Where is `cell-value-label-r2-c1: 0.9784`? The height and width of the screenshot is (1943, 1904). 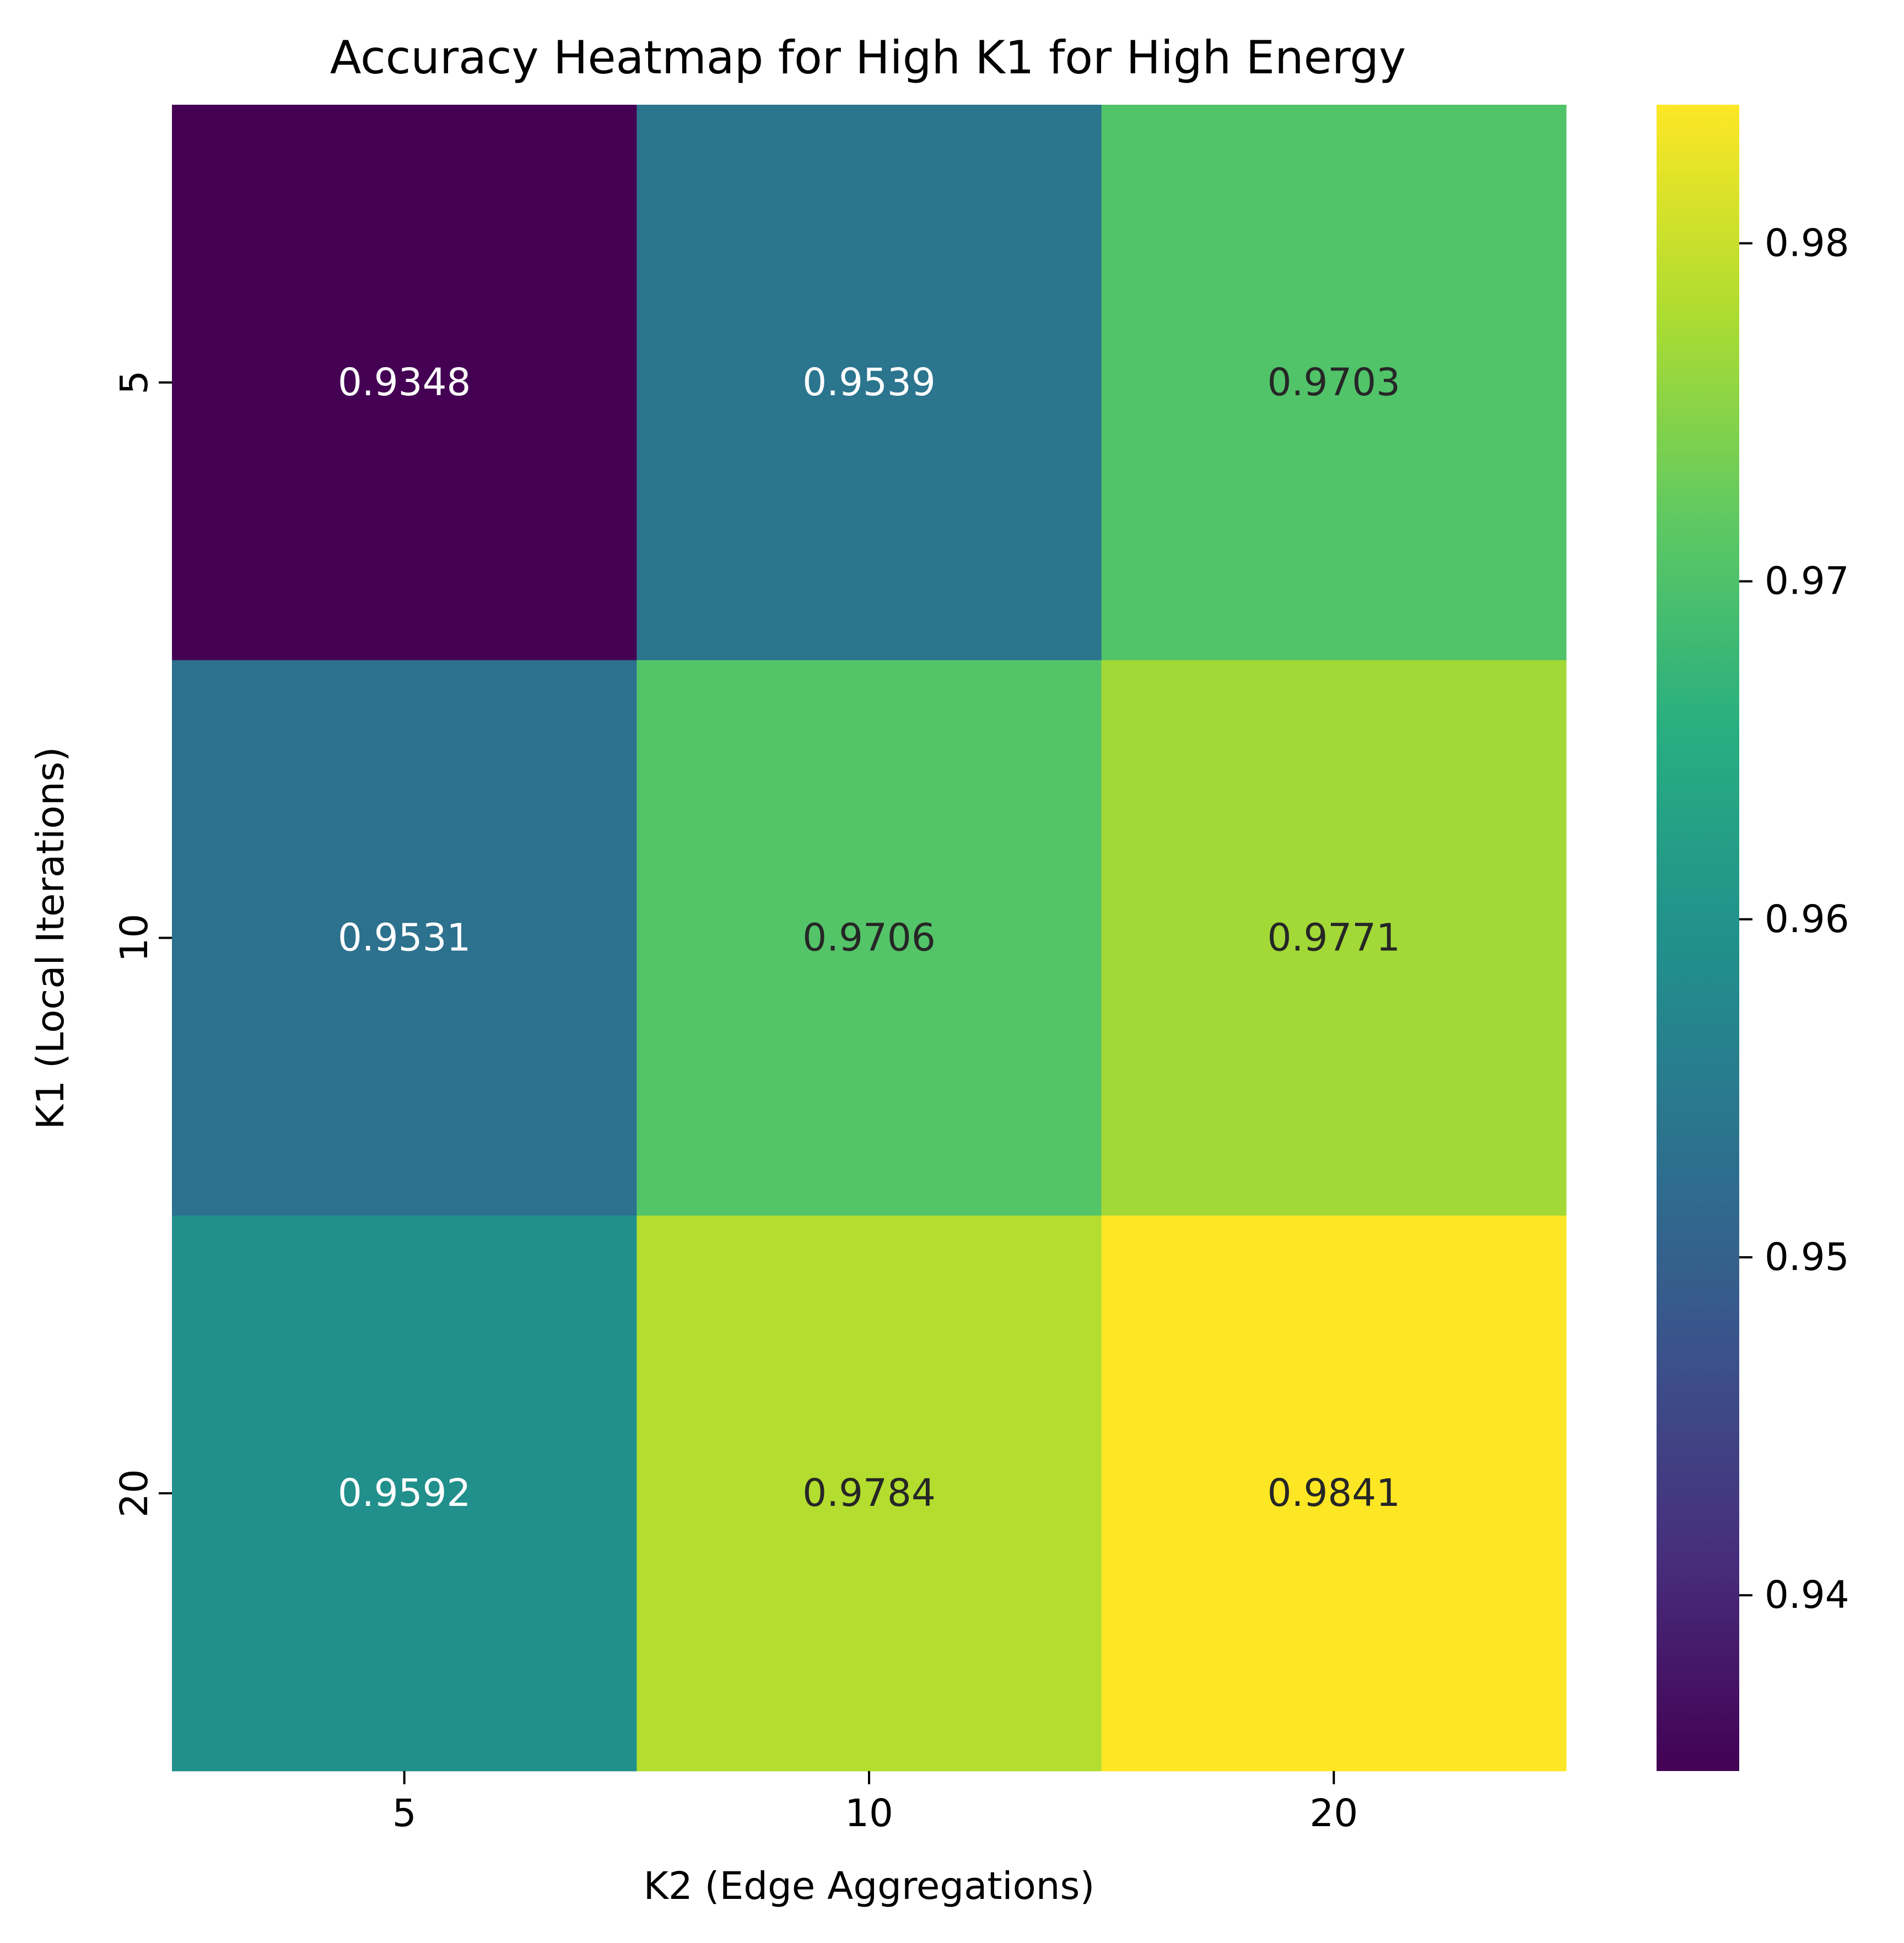
cell-value-label-r2-c1: 0.9784 is located at coordinates (868, 1493).